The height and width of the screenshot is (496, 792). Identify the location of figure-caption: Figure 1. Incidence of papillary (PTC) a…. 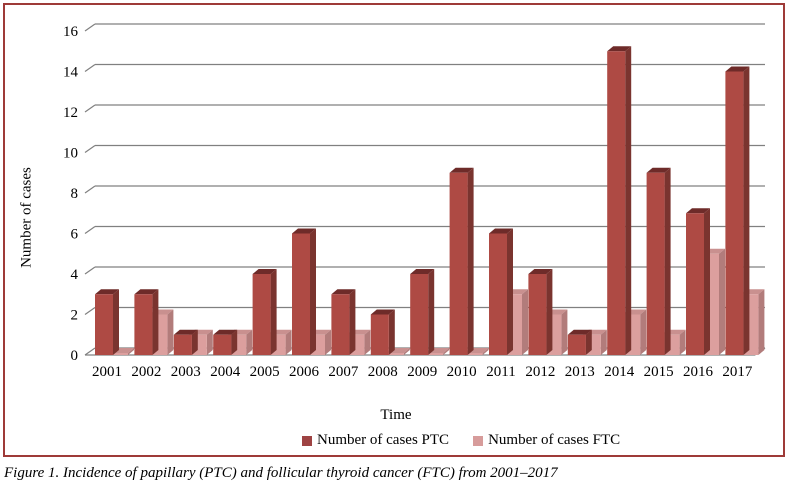
(281, 473).